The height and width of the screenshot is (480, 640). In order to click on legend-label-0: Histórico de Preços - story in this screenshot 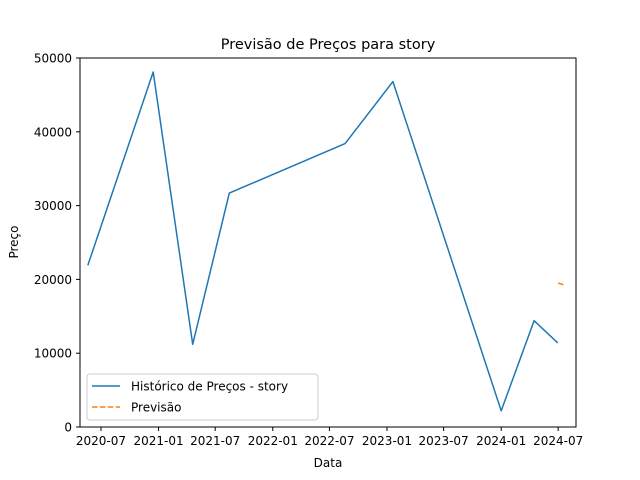, I will do `click(209, 387)`.